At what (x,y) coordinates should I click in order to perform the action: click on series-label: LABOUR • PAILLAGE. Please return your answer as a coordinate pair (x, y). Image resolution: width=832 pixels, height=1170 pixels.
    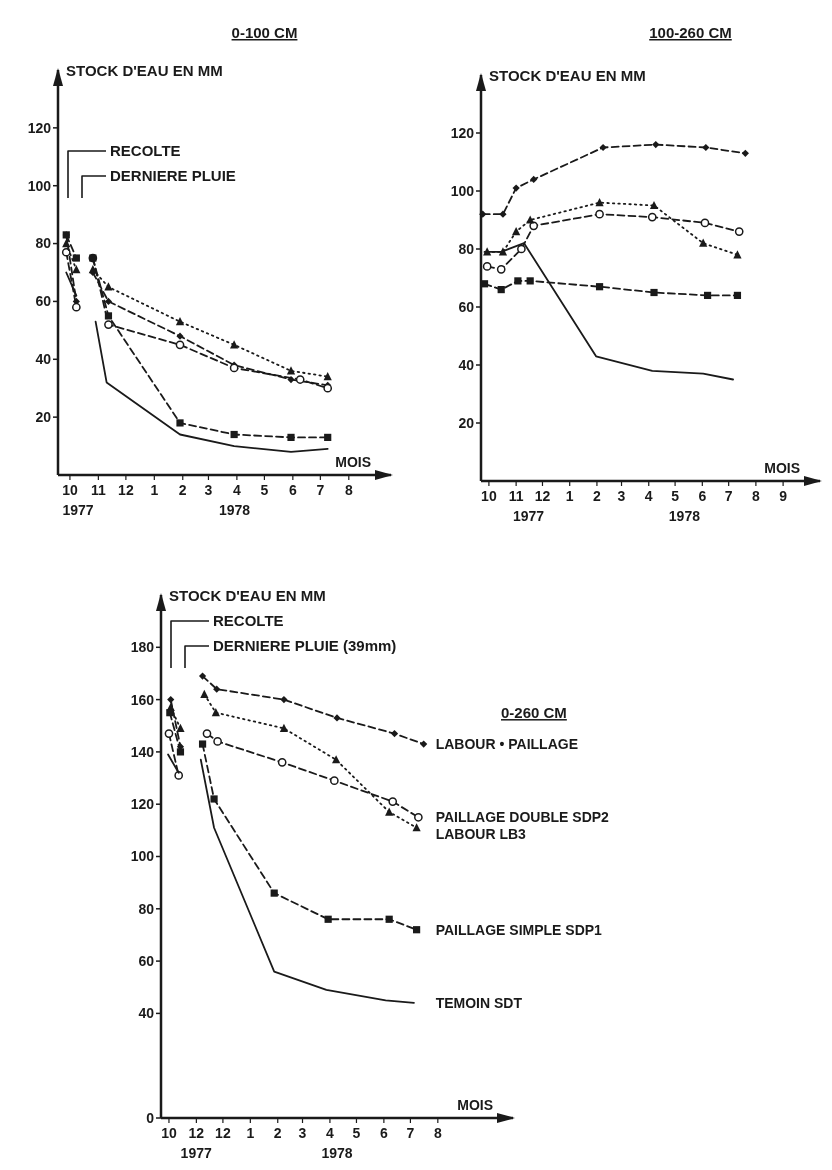
    Looking at the image, I should click on (506, 743).